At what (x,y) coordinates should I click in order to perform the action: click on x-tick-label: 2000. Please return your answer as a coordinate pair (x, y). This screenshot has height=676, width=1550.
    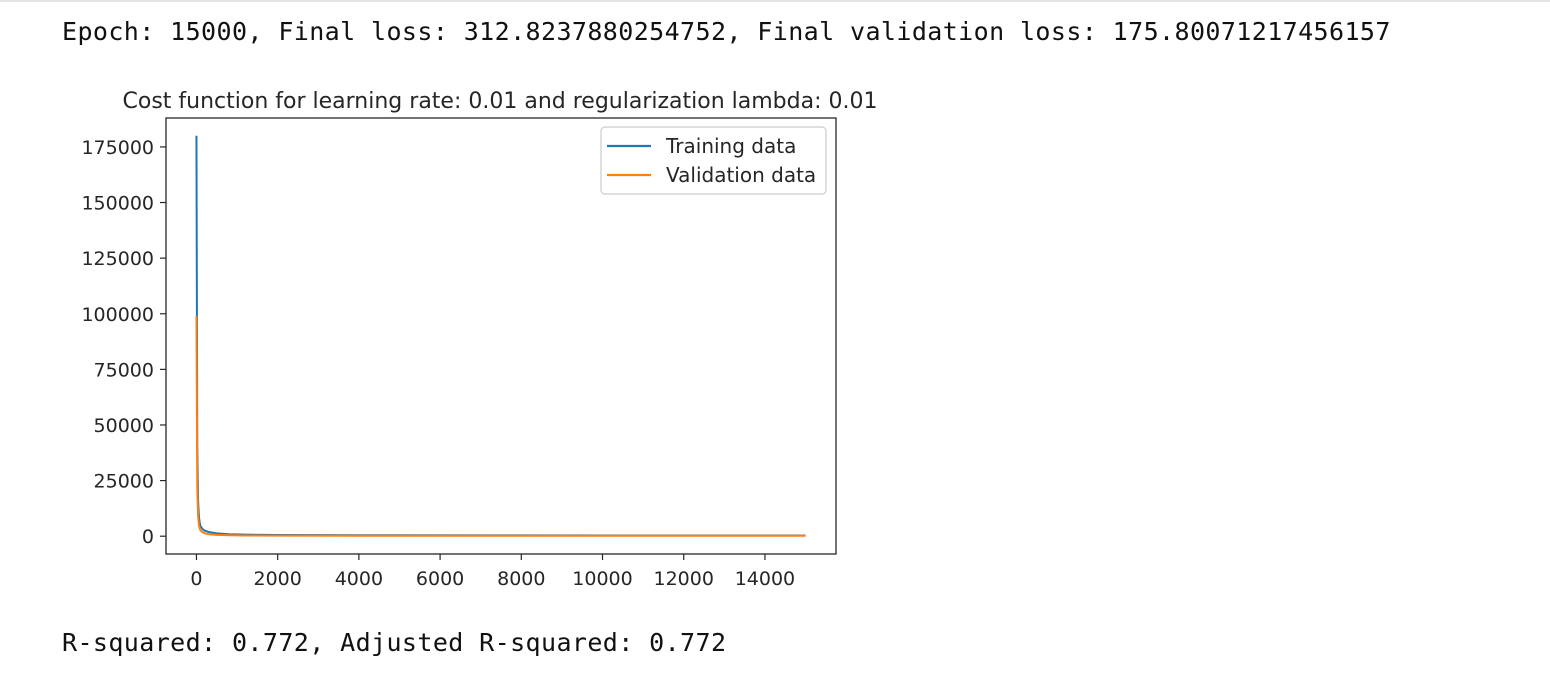
    Looking at the image, I should click on (277, 579).